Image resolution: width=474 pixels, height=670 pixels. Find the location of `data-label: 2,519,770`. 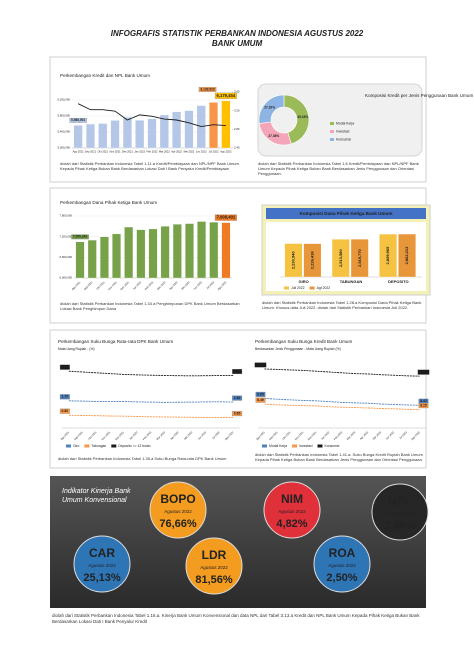

data-label: 2,519,770 is located at coordinates (359, 257).